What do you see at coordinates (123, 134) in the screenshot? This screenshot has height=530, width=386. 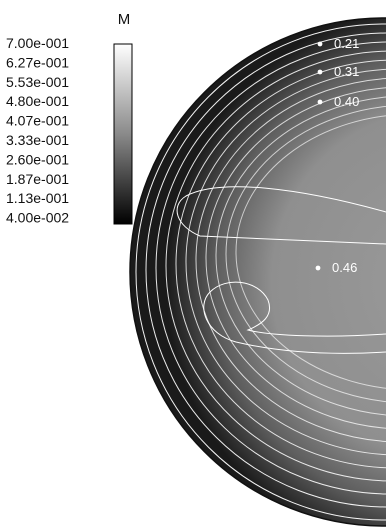 I see `colorbar-gradient` at bounding box center [123, 134].